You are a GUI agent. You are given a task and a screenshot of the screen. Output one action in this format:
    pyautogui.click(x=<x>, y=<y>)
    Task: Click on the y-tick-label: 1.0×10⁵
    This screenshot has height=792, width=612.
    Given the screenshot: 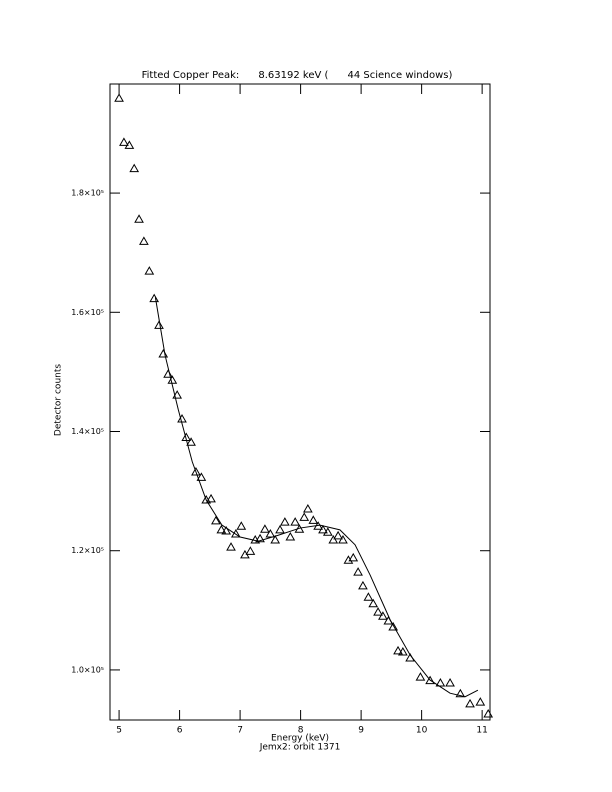 What is the action you would take?
    pyautogui.click(x=87, y=669)
    